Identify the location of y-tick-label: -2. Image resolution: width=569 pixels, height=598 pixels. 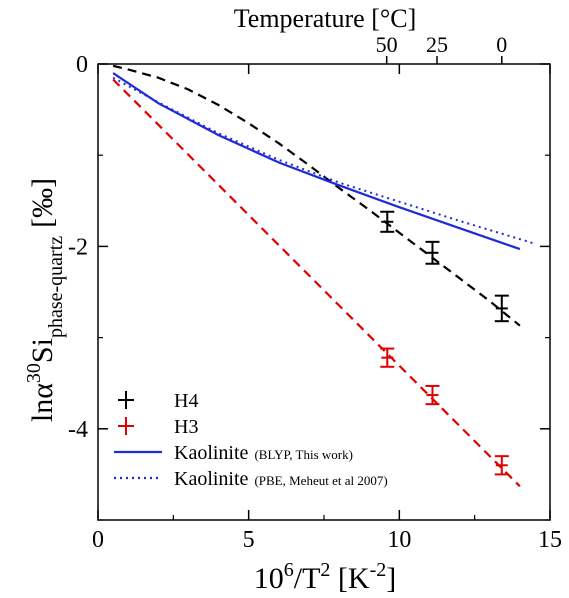
(78, 247).